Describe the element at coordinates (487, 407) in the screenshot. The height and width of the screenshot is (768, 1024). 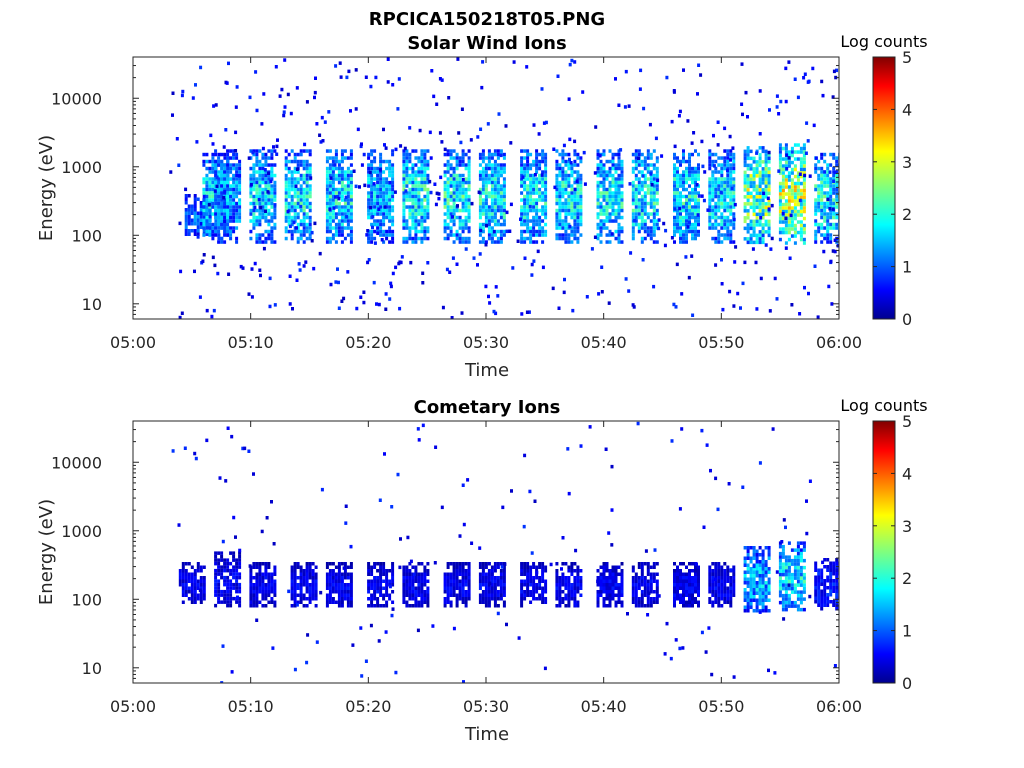
I see `cometary-title: Cometary Ions` at that location.